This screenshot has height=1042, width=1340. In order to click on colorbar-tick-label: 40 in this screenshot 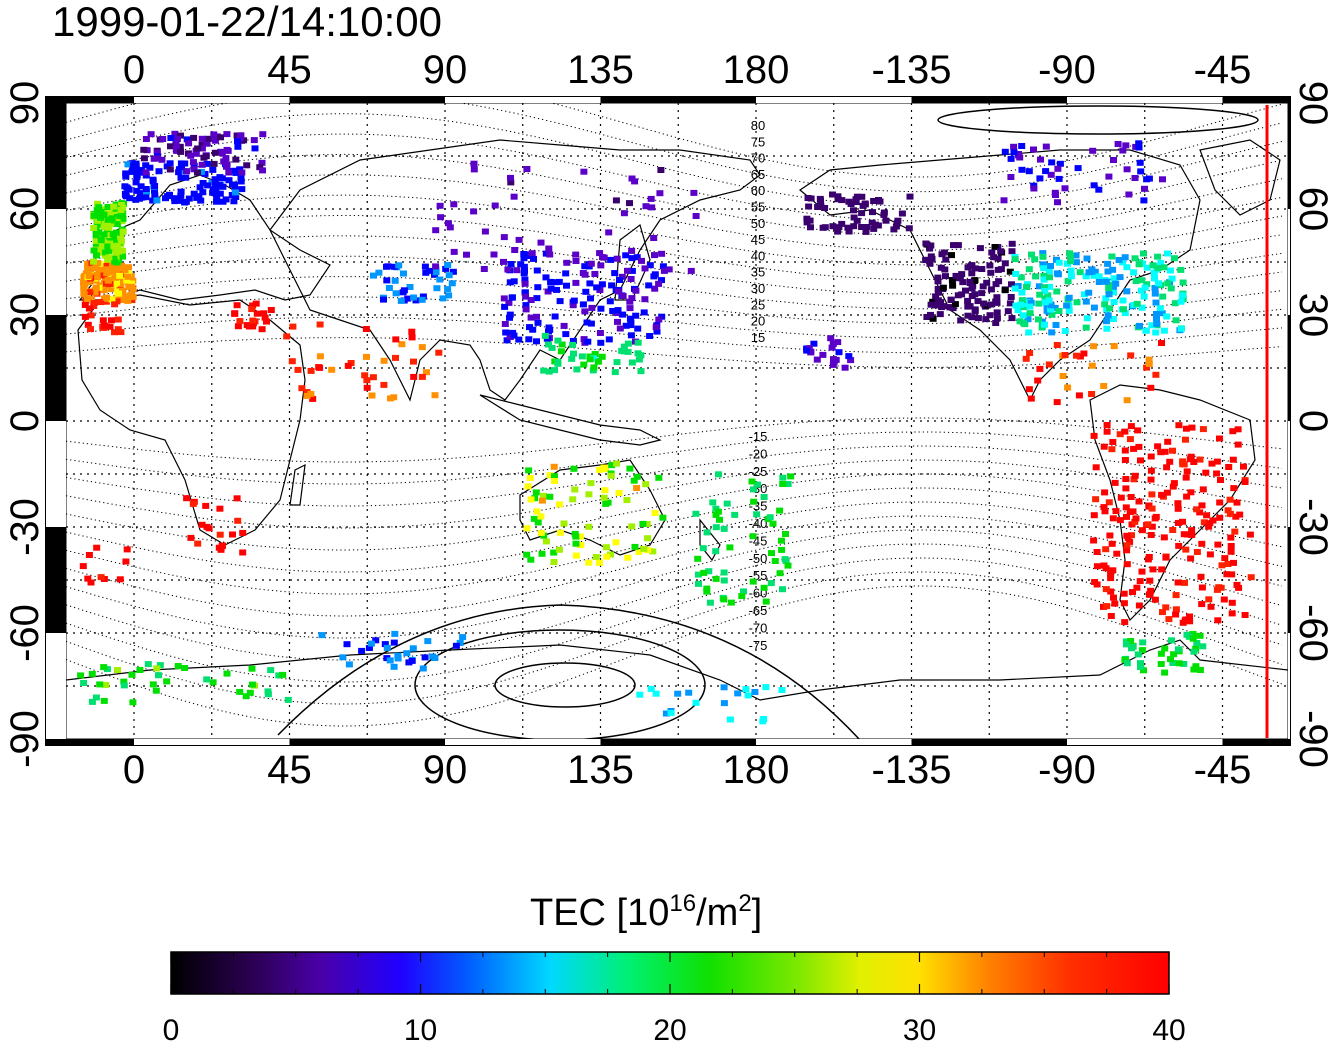, I will do `click(1168, 1028)`.